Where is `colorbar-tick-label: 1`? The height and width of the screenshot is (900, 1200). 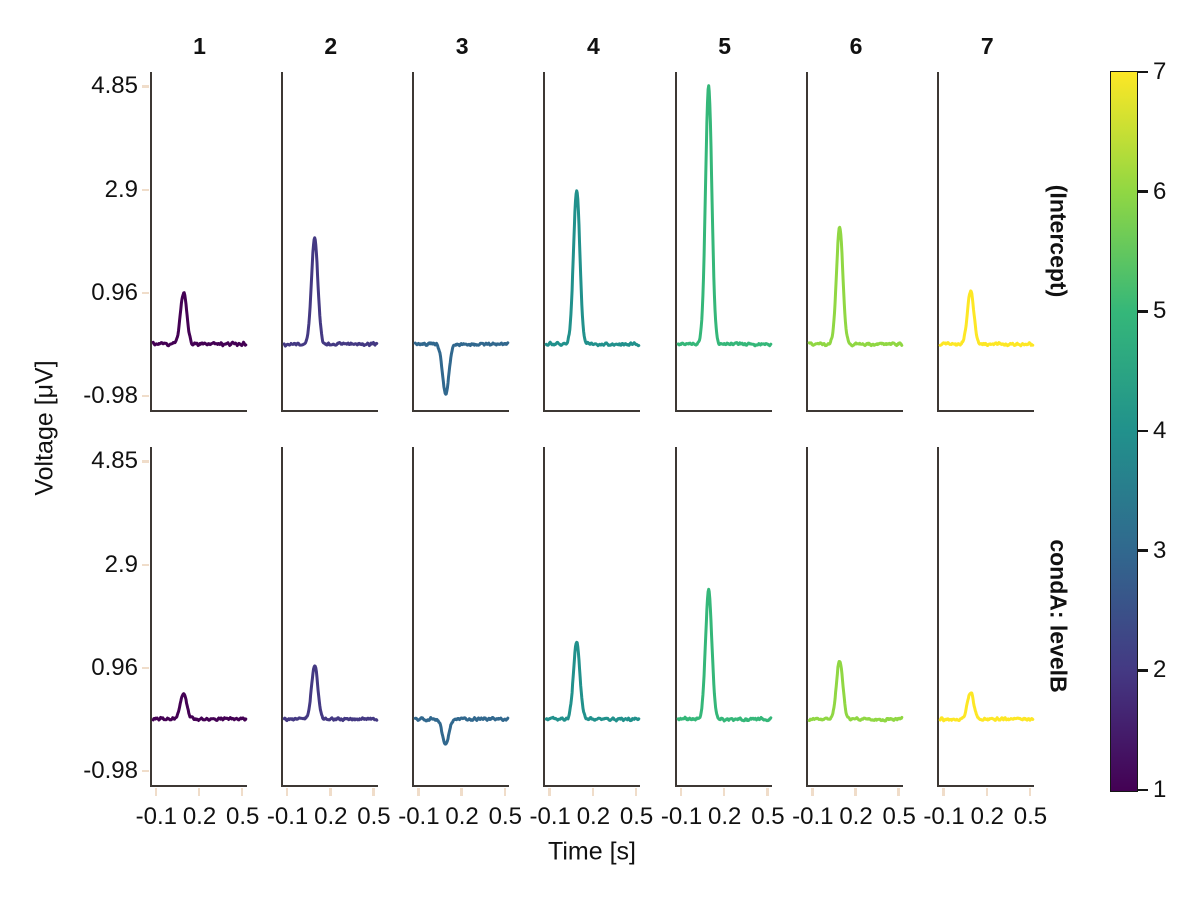 colorbar-tick-label: 1 is located at coordinates (1160, 789).